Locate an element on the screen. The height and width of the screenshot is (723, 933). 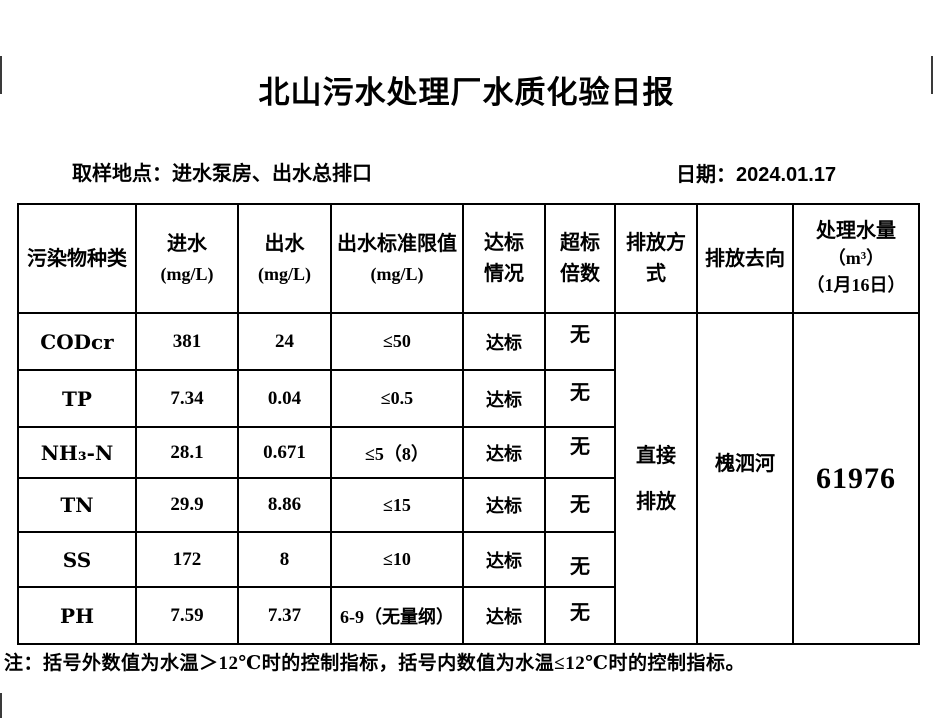
window-edge-mark-bottom is located at coordinates (1, 705).